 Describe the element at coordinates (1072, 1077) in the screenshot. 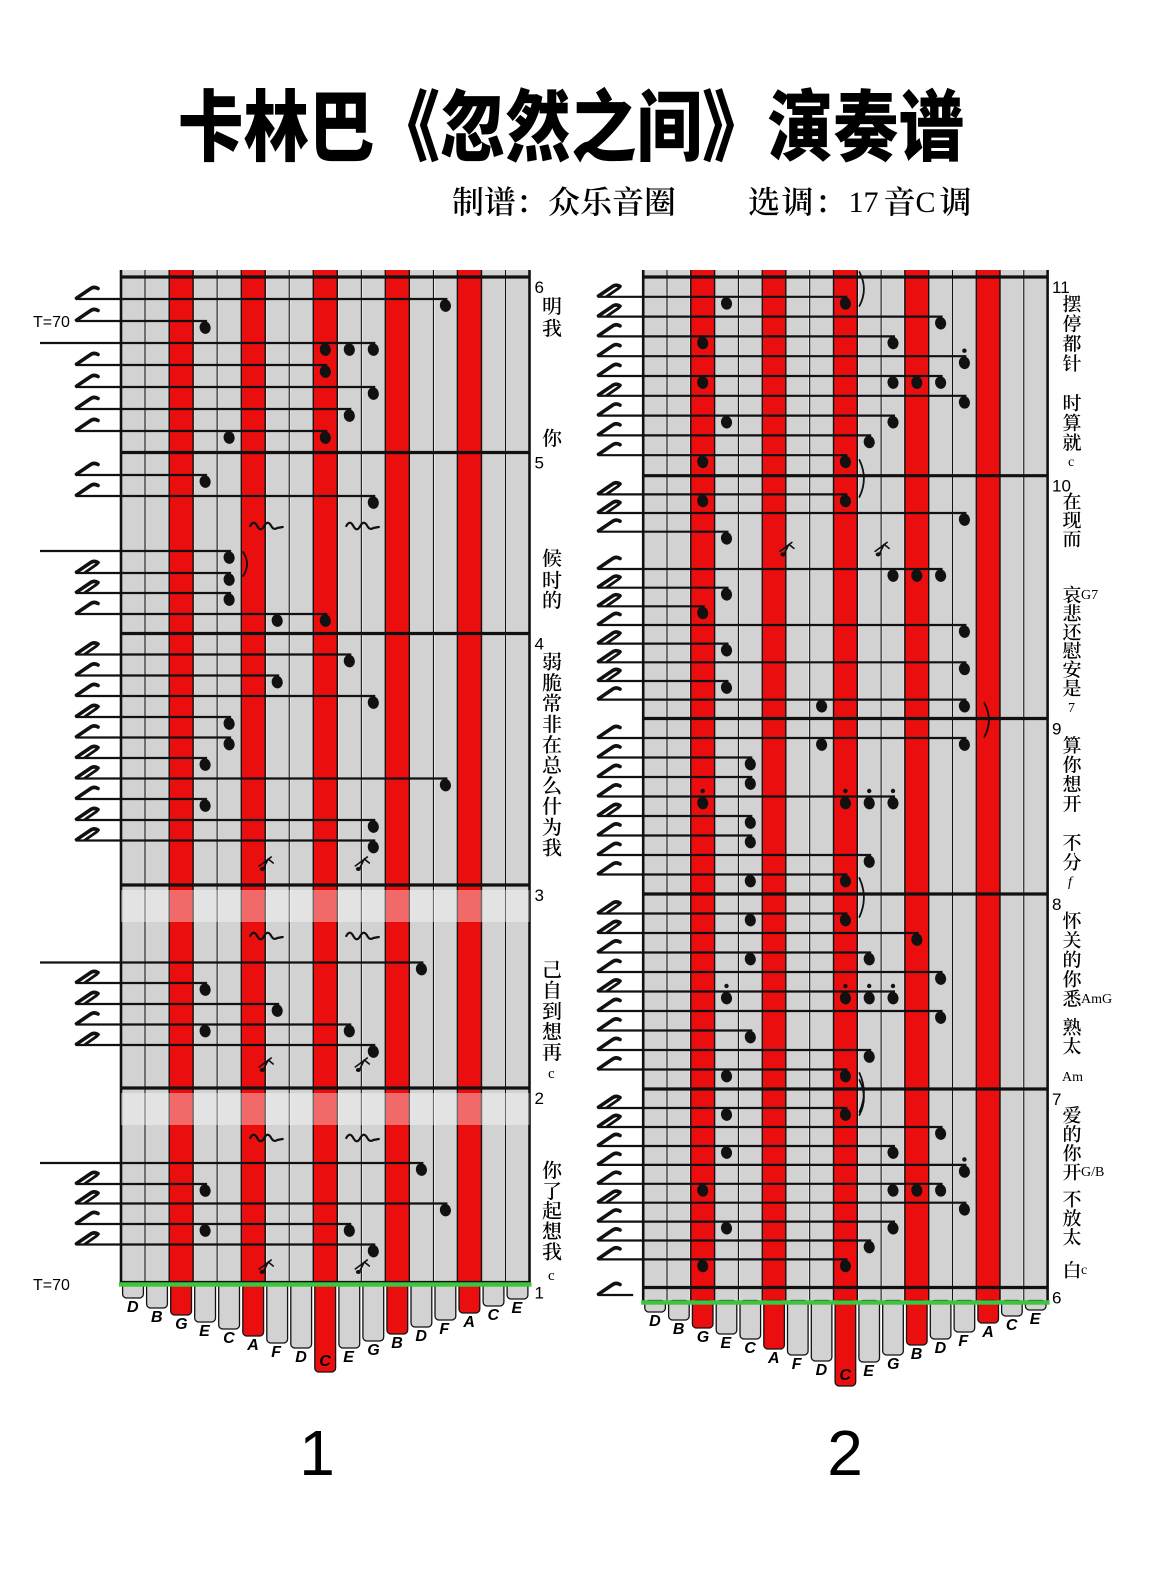

I see `svg-text: Am` at that location.